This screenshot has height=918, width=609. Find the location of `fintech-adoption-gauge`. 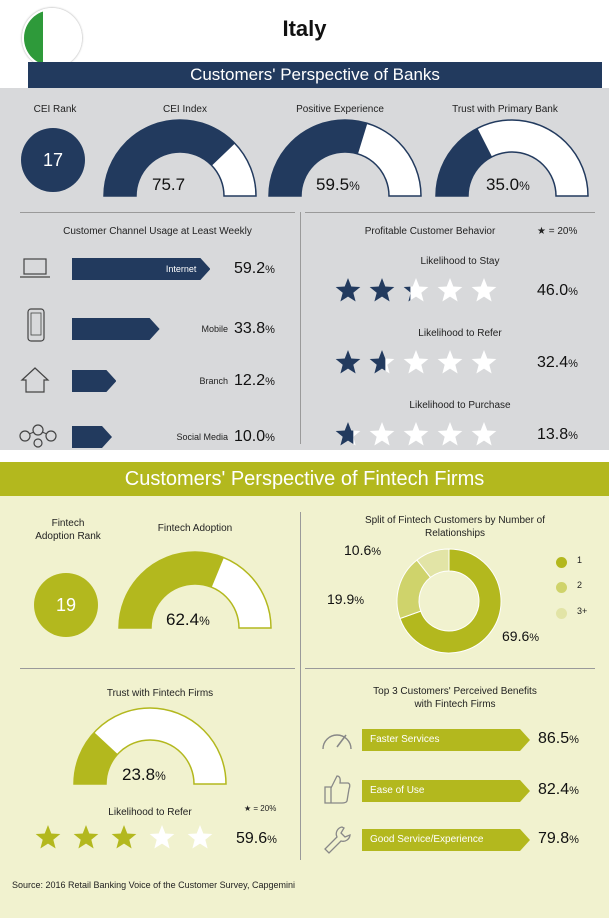

fintech-adoption-gauge is located at coordinates (195, 590).